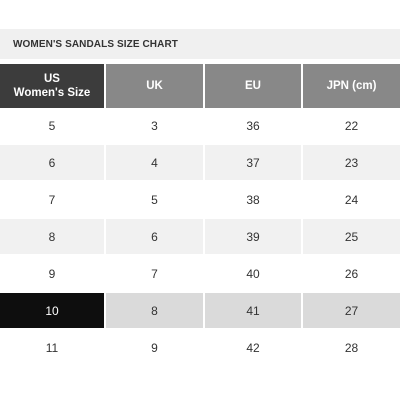 The height and width of the screenshot is (400, 400). Describe the element at coordinates (155, 125) in the screenshot. I see `cell-uk: 3` at that location.